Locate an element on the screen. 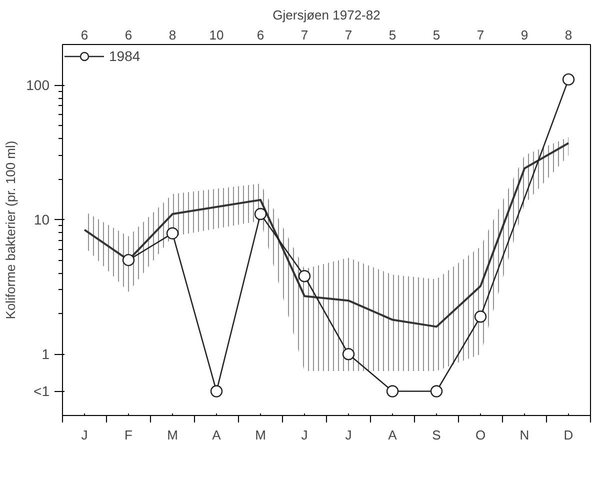 The image size is (604, 503). y-tick-label: 1 is located at coordinates (46, 354).